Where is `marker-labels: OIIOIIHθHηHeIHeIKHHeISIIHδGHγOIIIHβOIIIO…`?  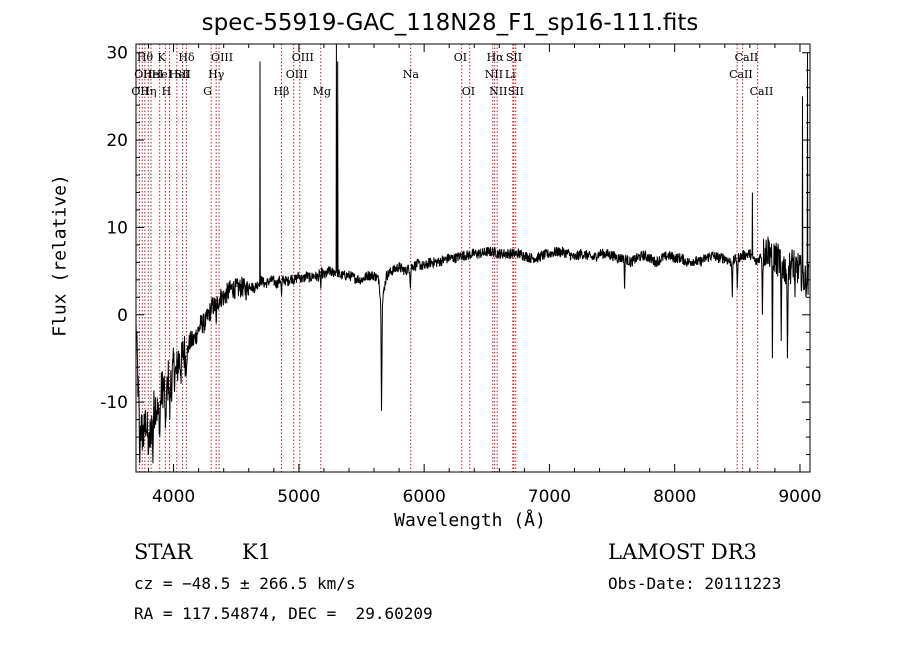
marker-labels: OIIOIIHθHηHeIHeIKHHeISIIHδGHγOIIIHβOIIIO… is located at coordinates (452, 74).